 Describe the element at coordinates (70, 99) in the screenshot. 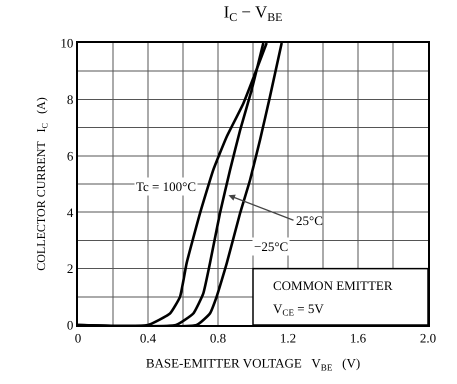

I see `y-tick-label: 8` at that location.